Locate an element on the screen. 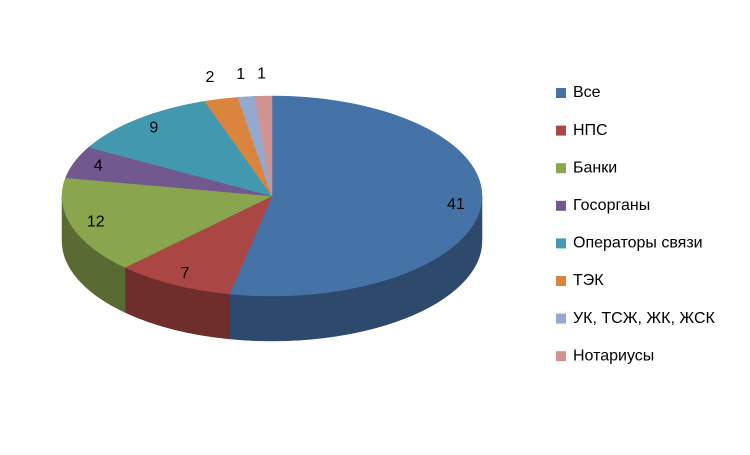 This screenshot has width=750, height=455. legend-label: УК, ТСЖ, ЖК, ЖСК is located at coordinates (644, 318).